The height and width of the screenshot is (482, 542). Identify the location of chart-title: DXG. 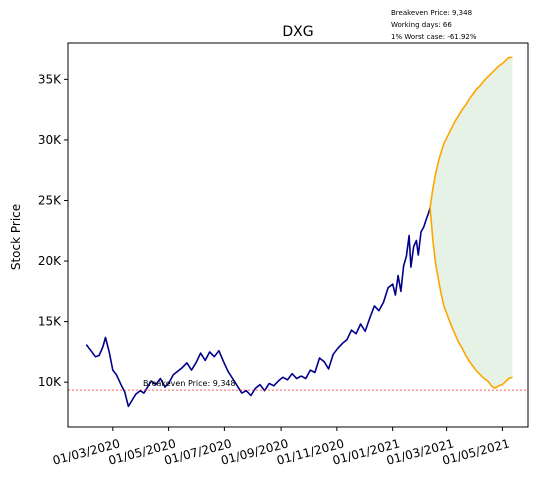
(297, 32).